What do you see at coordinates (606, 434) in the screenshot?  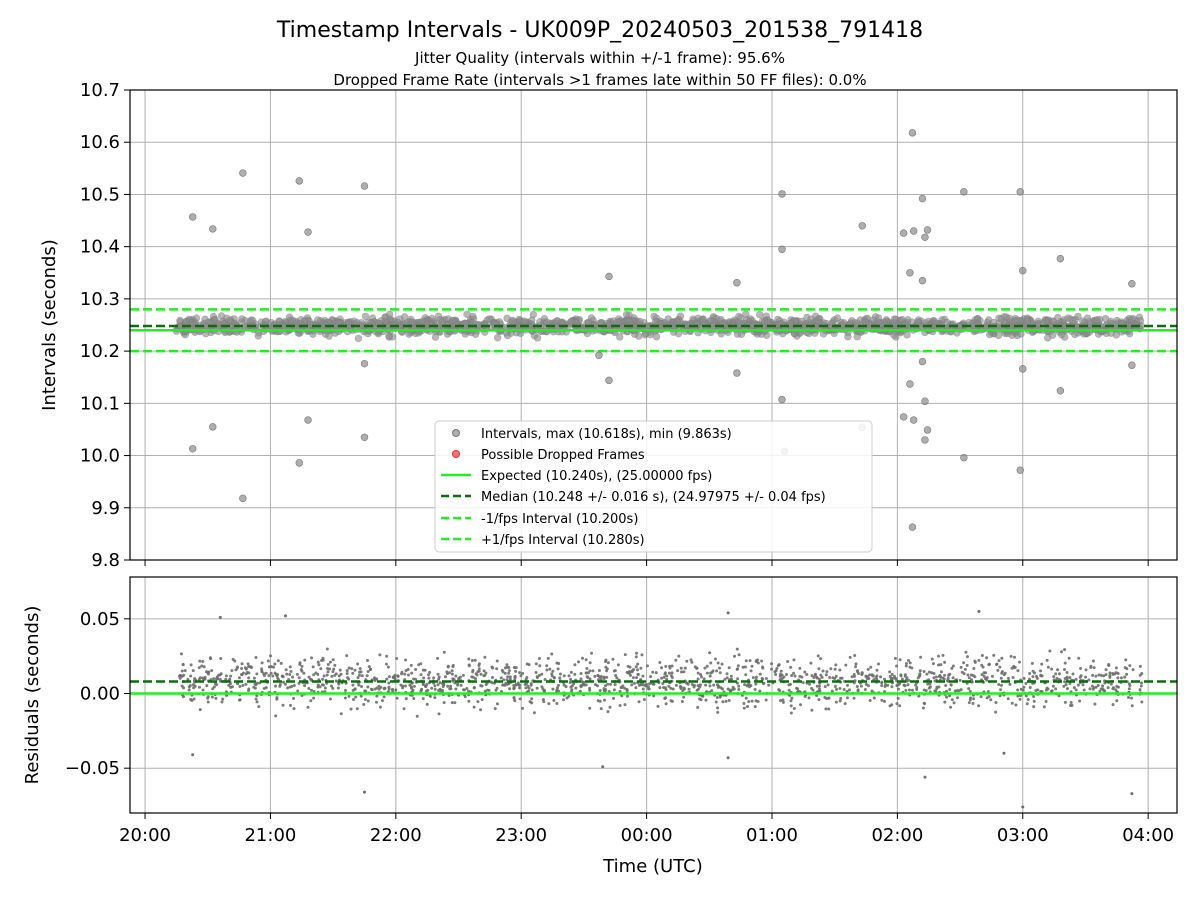 I see `legend-label-intervals: Intervals, max (10.618s), min (9.863s)` at bounding box center [606, 434].